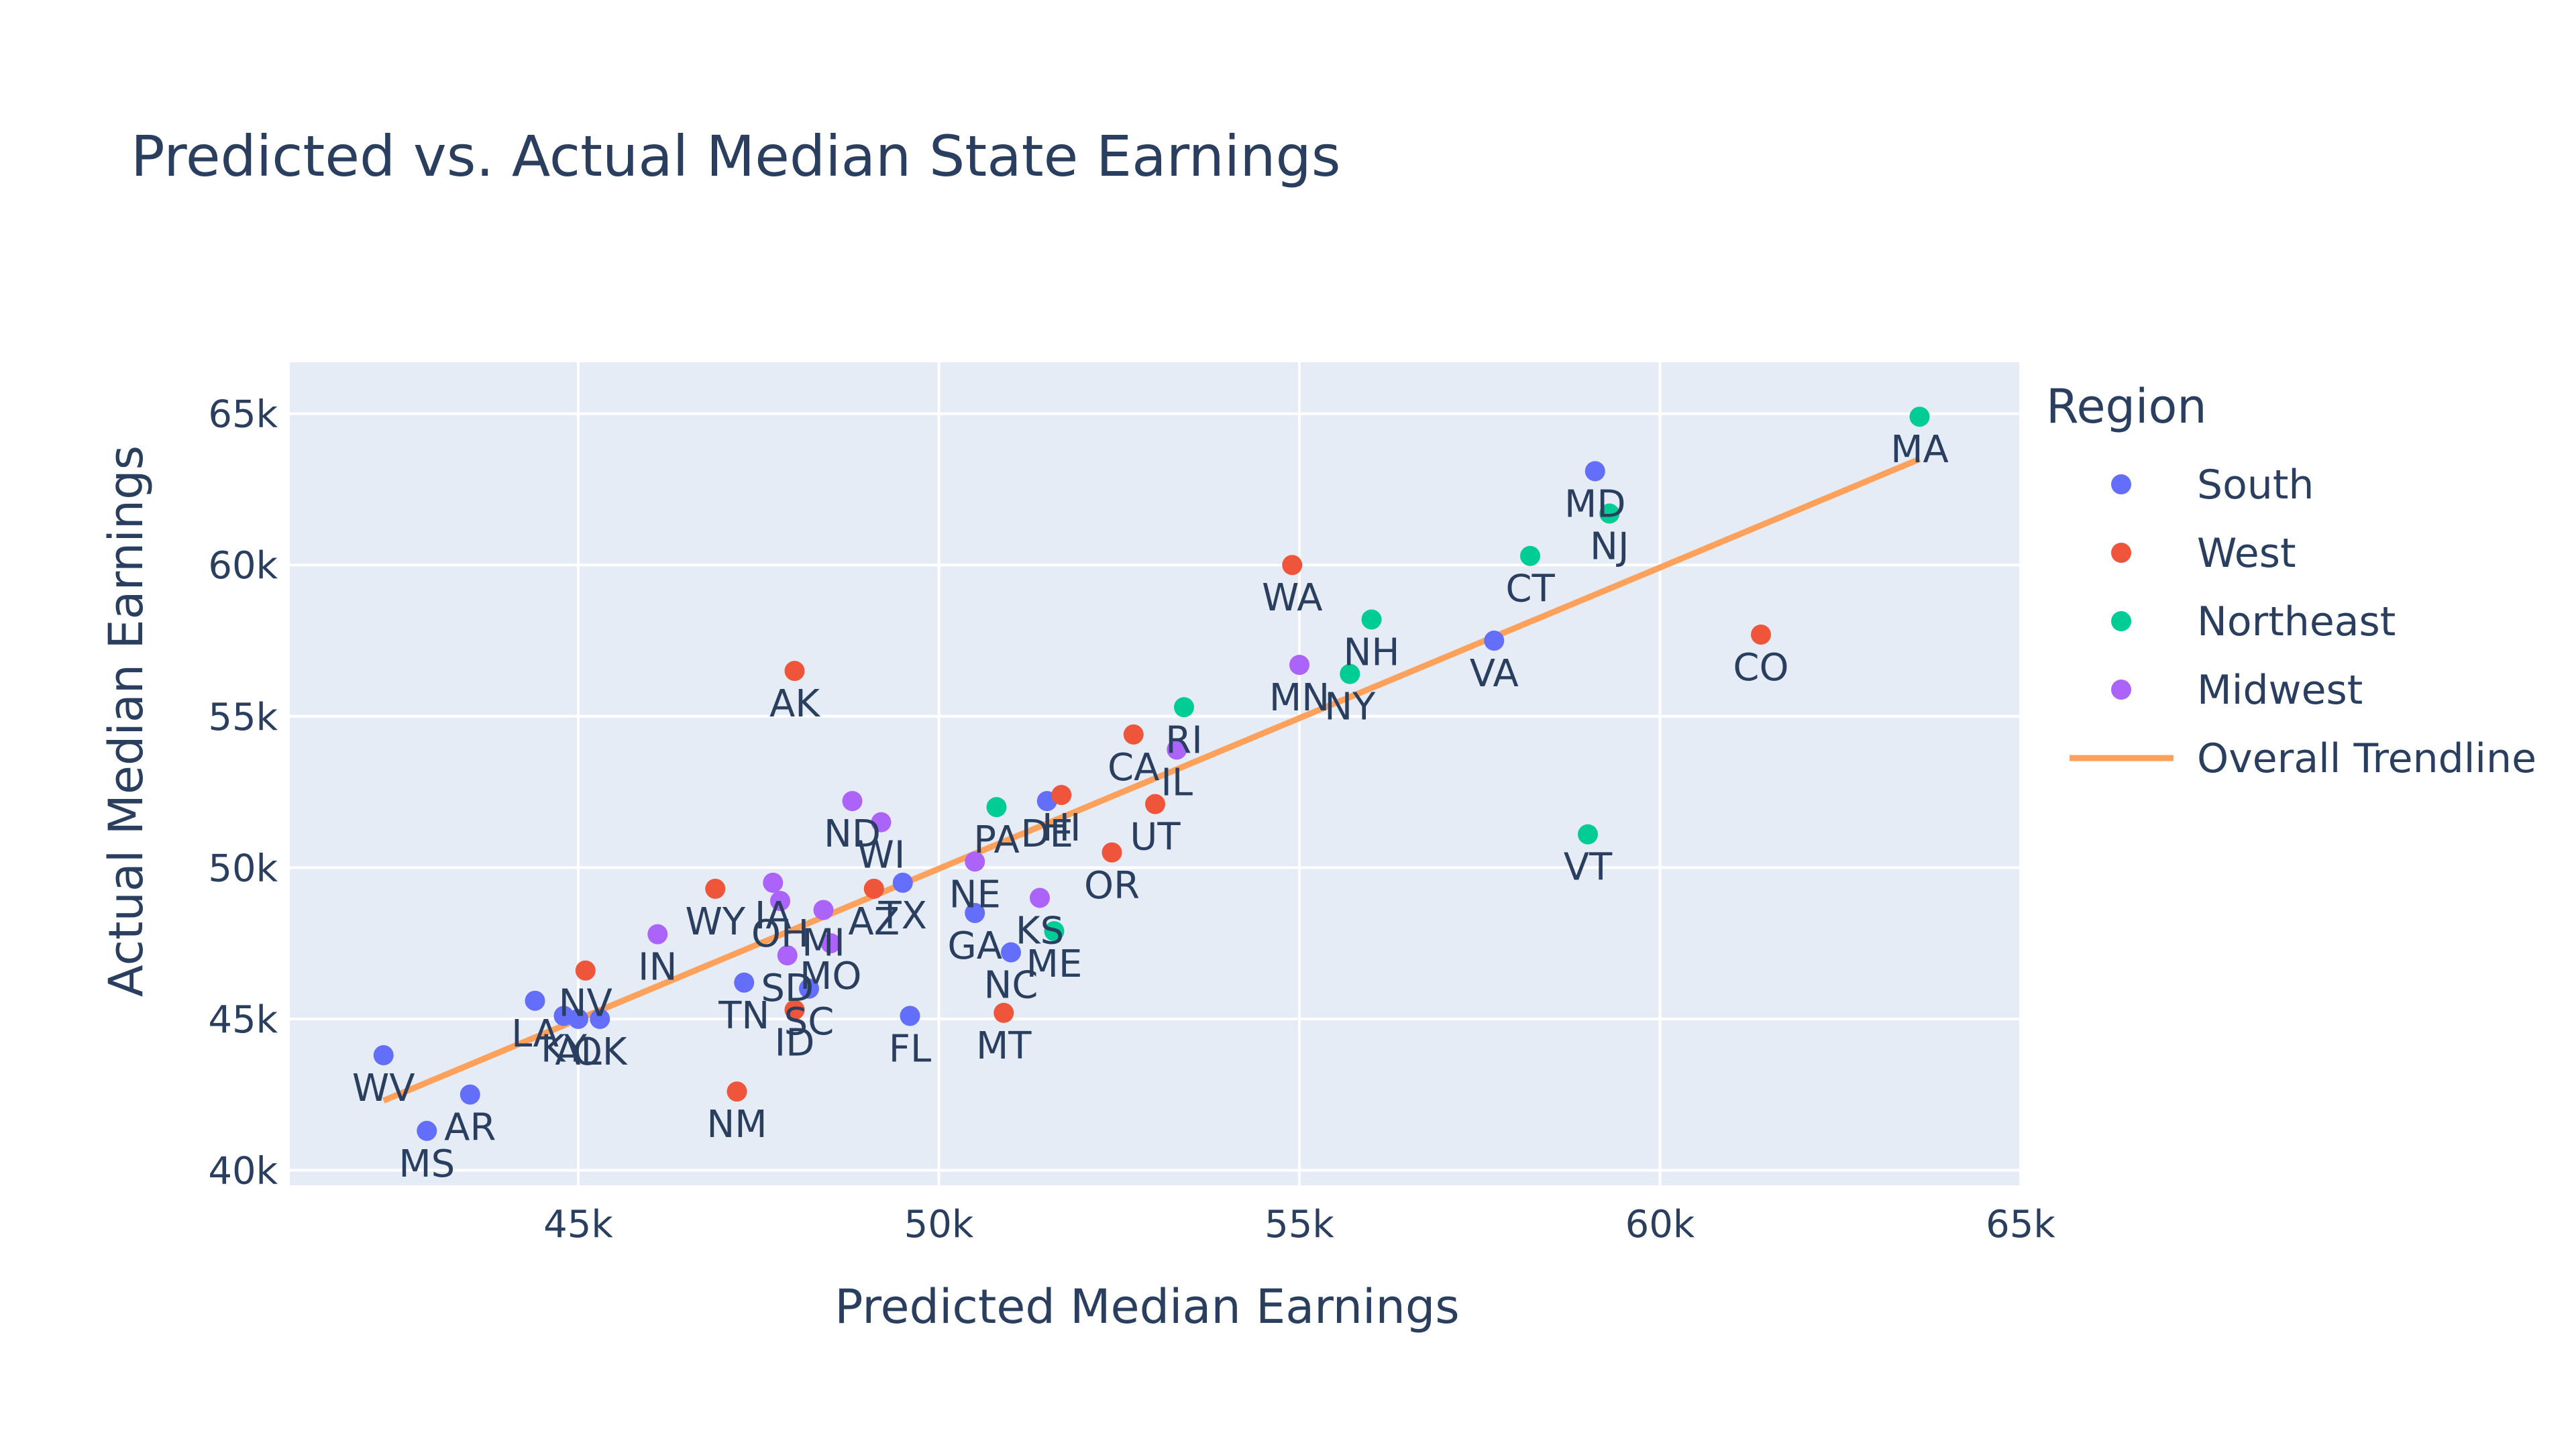 The height and width of the screenshot is (1449, 2576). Describe the element at coordinates (1061, 795) in the screenshot. I see `data-point-hi` at that location.